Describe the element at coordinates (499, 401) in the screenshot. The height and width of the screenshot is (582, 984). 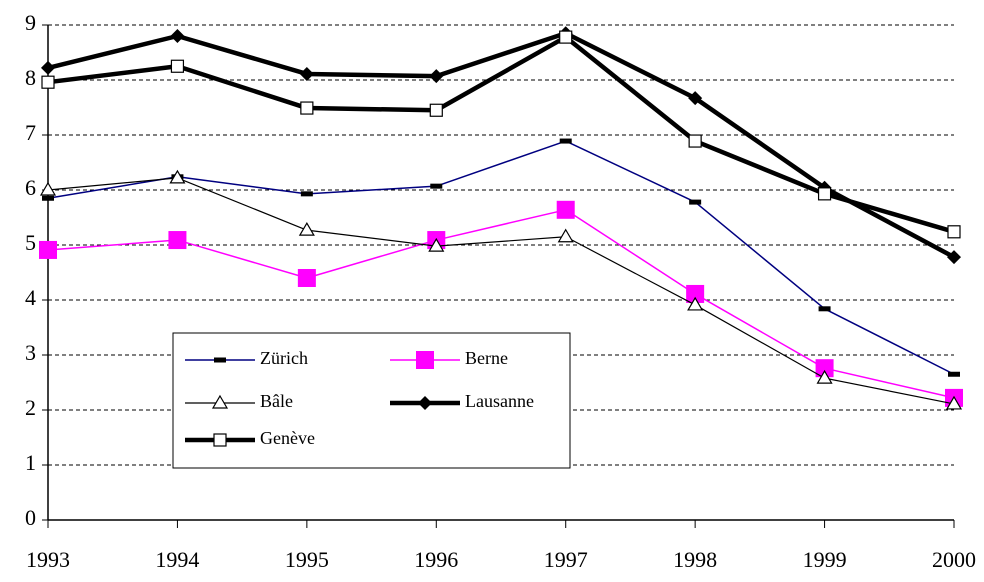
I see `legend-label: Lausanne` at that location.